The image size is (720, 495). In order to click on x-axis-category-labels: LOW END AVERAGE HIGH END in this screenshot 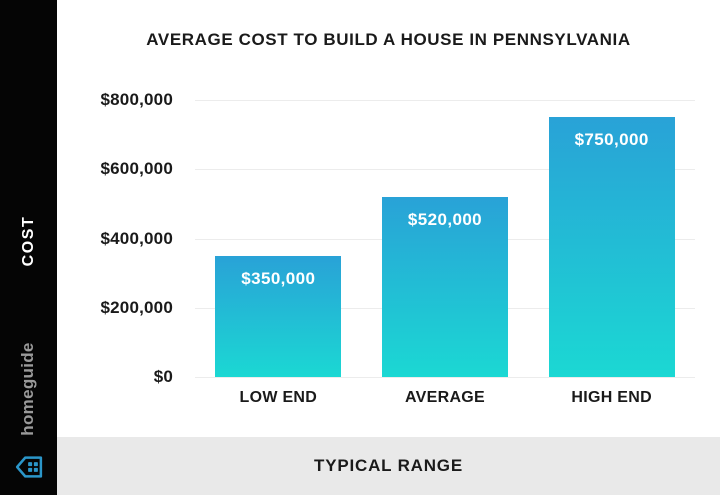, I will do `click(445, 398)`.